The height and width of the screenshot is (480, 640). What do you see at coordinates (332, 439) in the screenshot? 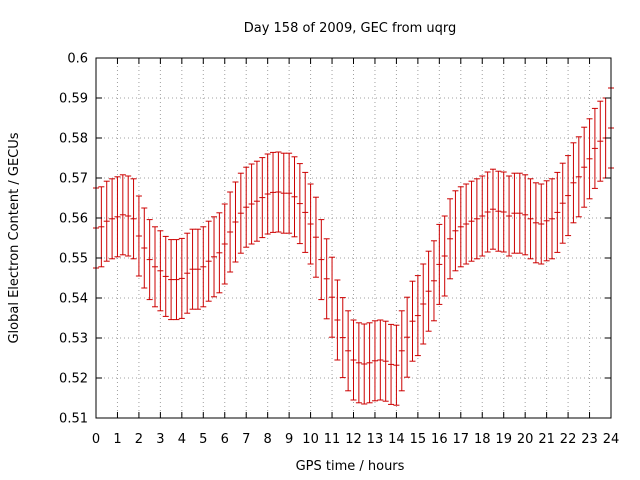
I see `x-tick-label: 11` at bounding box center [332, 439].